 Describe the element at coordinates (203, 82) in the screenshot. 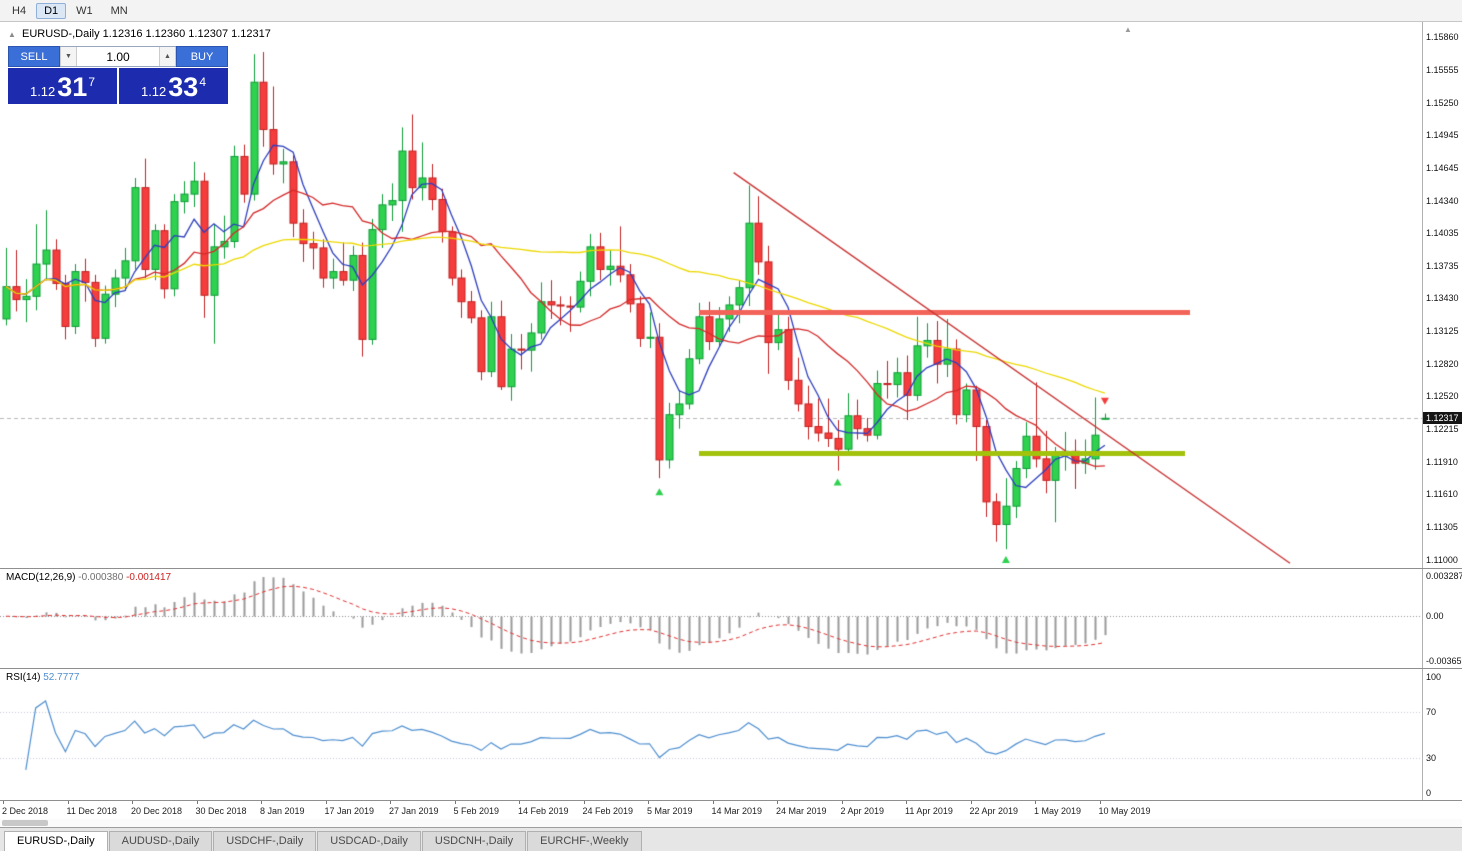

I see `buy-price-pipette: 4` at that location.